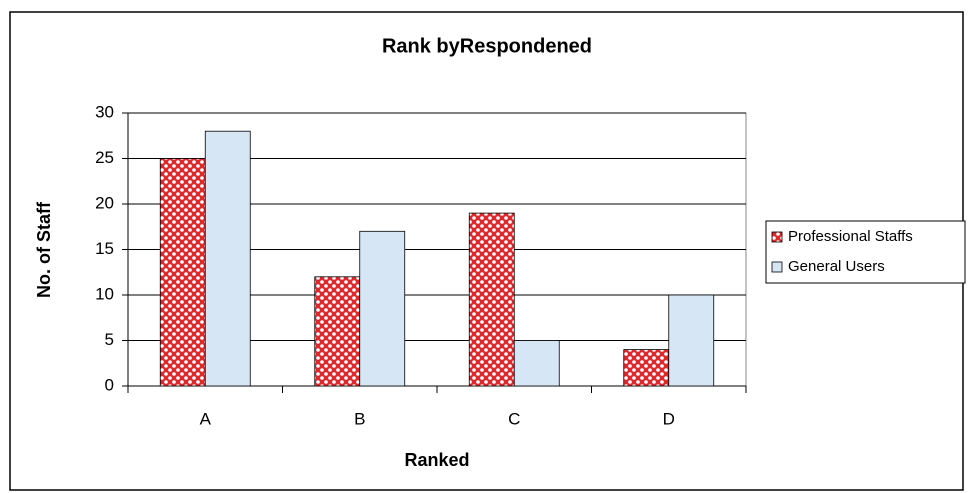 The height and width of the screenshot is (493, 970). Describe the element at coordinates (865, 252) in the screenshot. I see `legend-box` at that location.